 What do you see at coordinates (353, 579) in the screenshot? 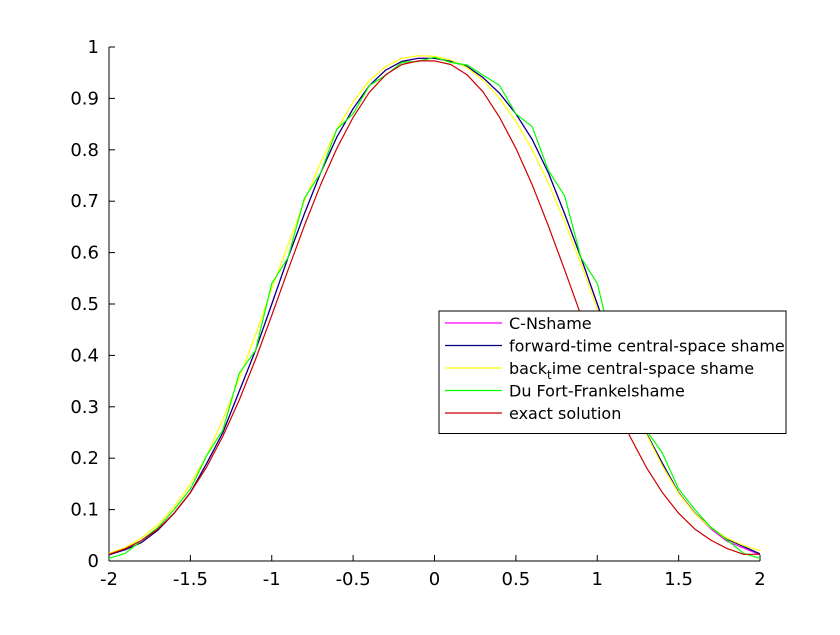
I see `x-tick-label: -0.5` at bounding box center [353, 579].